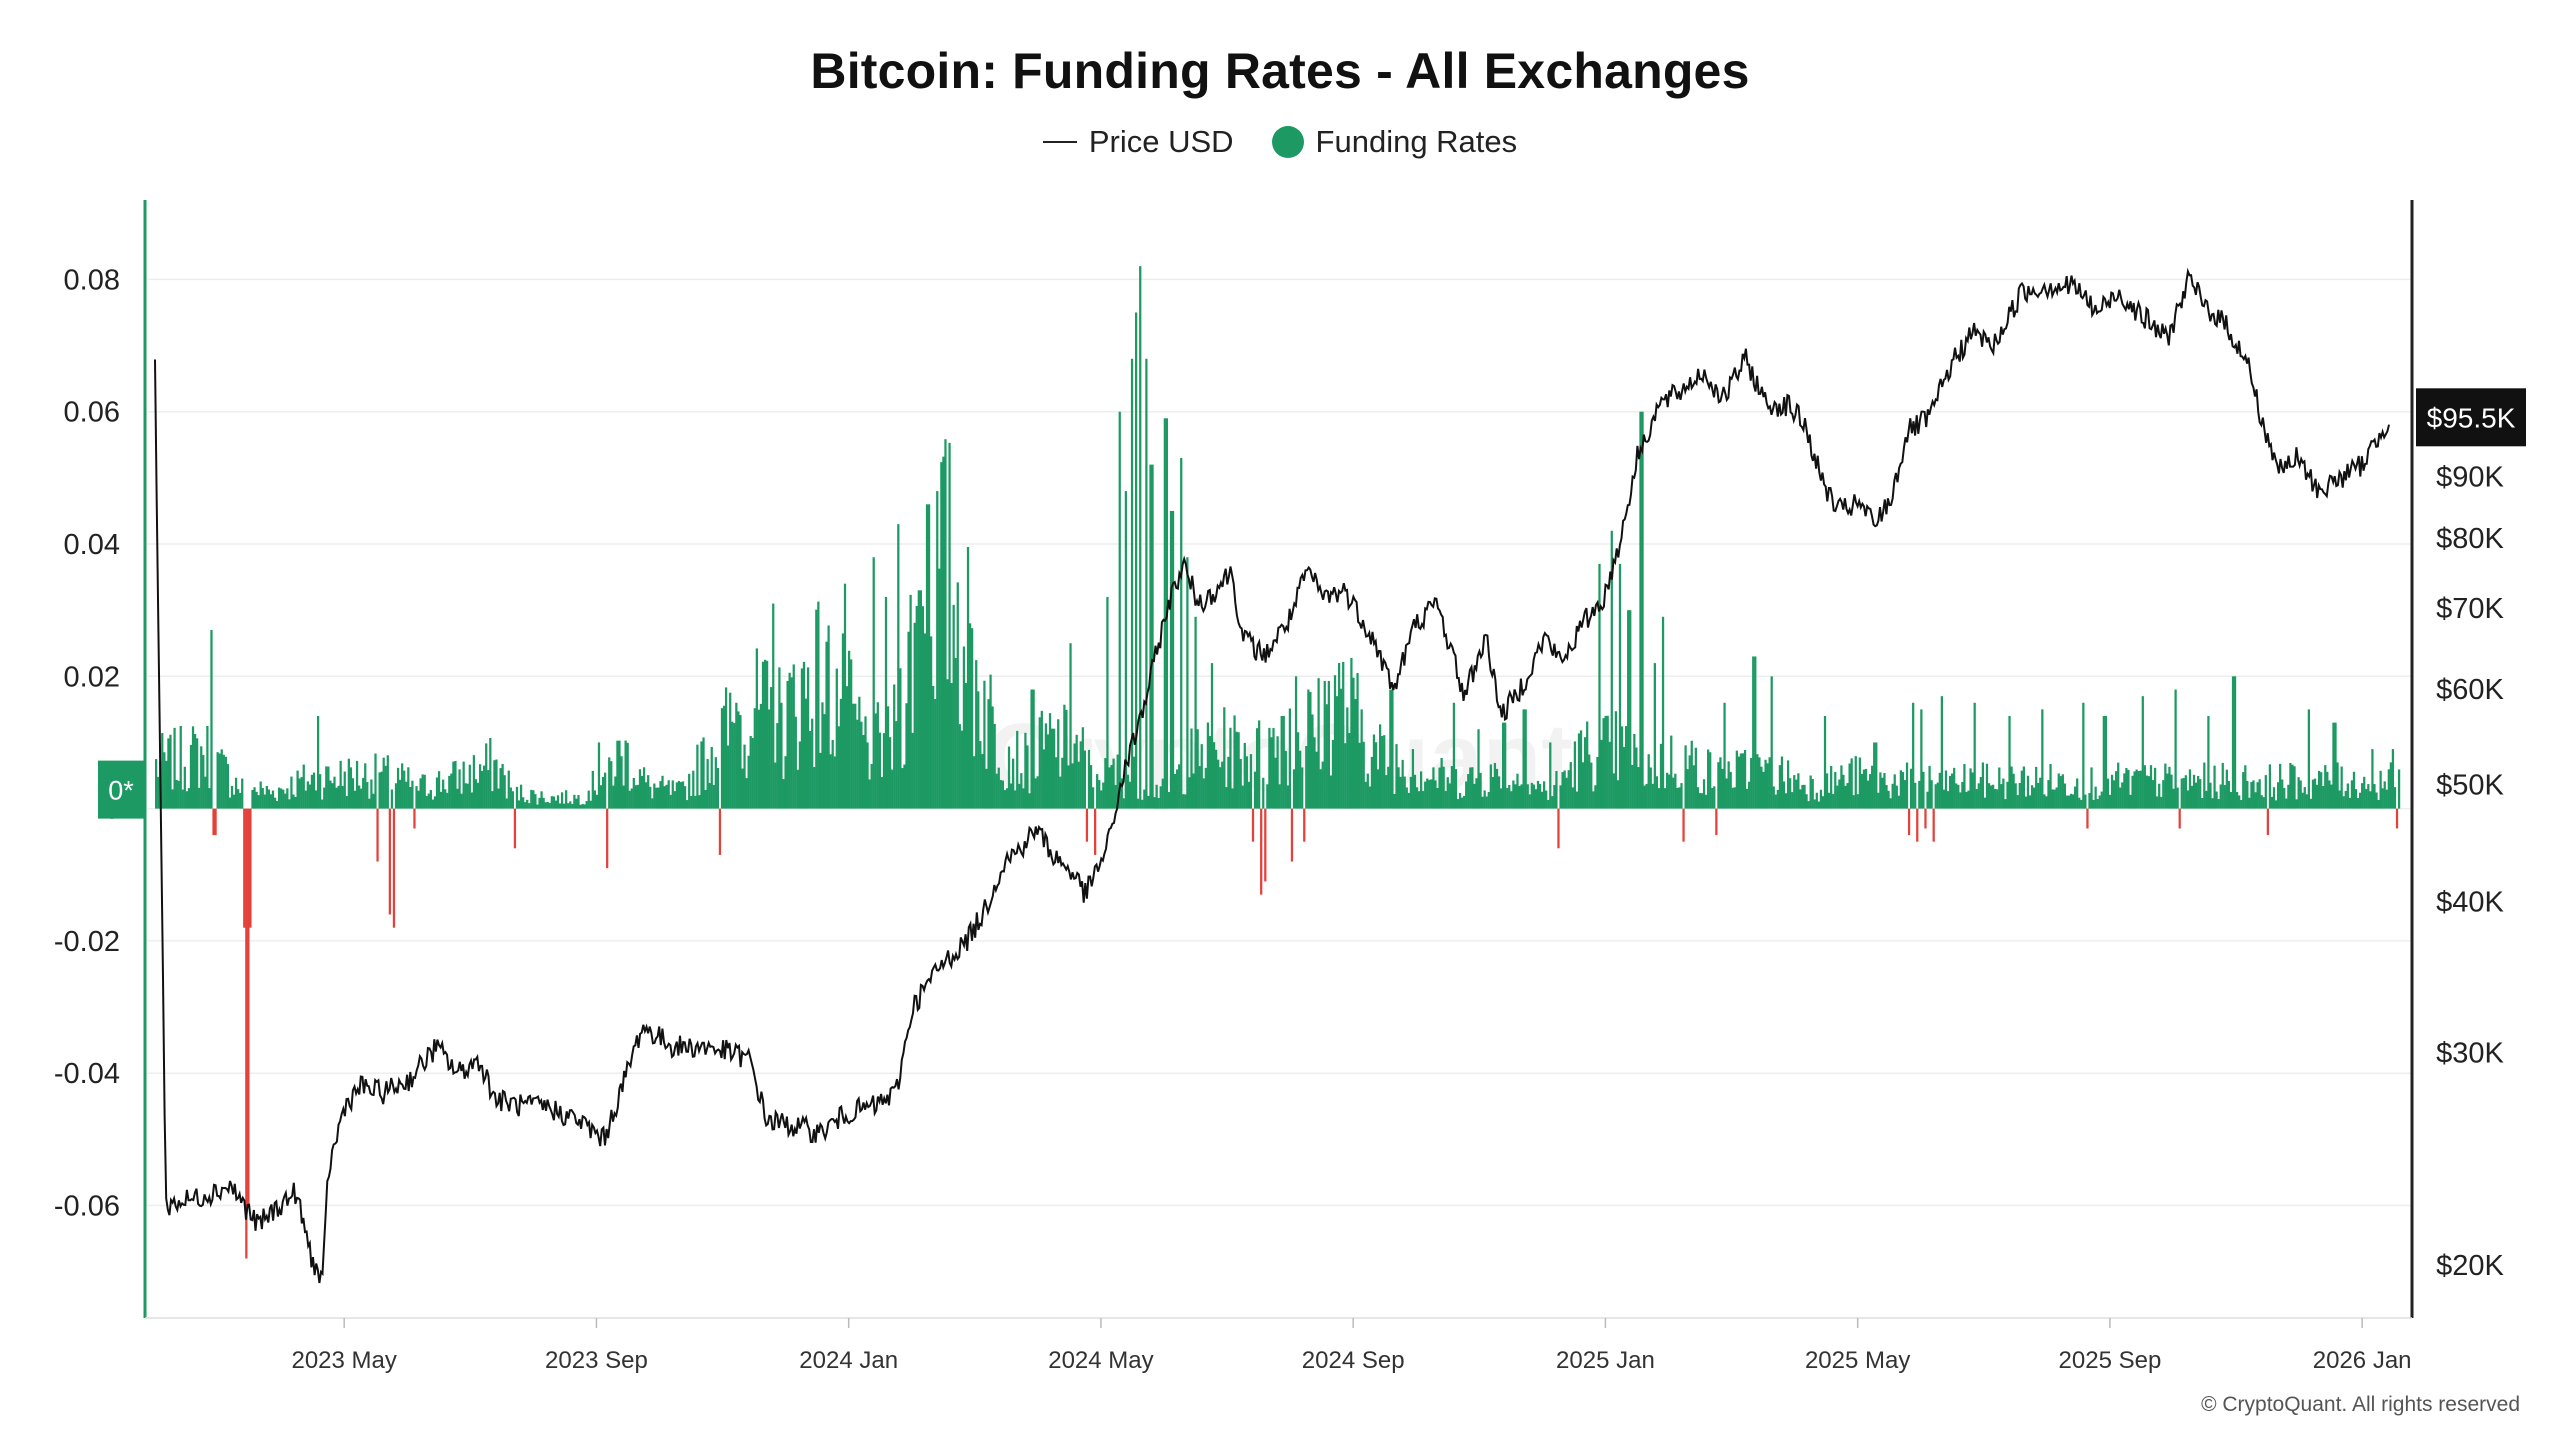 Image resolution: width=2560 pixels, height=1440 pixels. What do you see at coordinates (87, 743) in the screenshot?
I see `left-axis-ticks: 0.080.060.040.020-0.02-0.04-0.06` at bounding box center [87, 743].